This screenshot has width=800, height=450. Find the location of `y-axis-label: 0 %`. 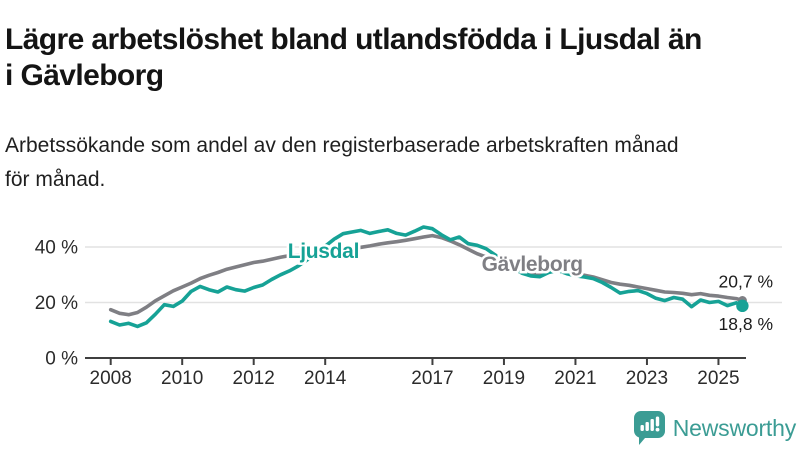

y-axis-label: 0 % is located at coordinates (61, 359).